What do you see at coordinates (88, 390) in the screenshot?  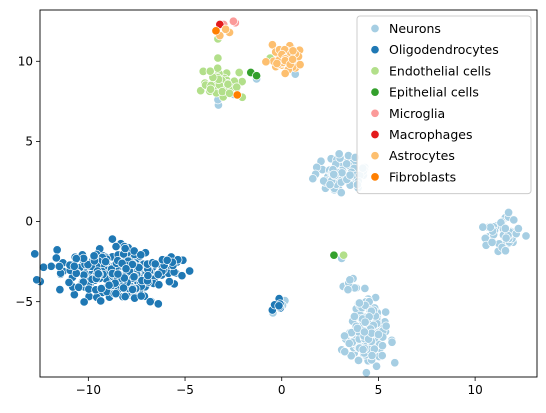 I see `x-tick-label: −10` at bounding box center [88, 390].